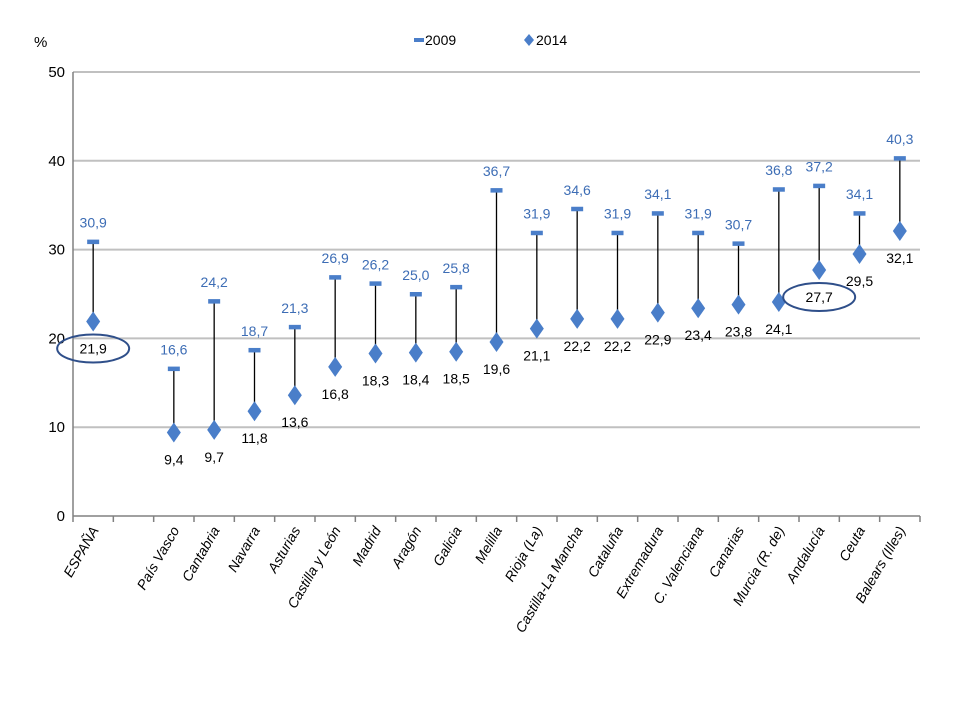  What do you see at coordinates (657, 340) in the screenshot?
I see `label-2014: 22,9` at bounding box center [657, 340].